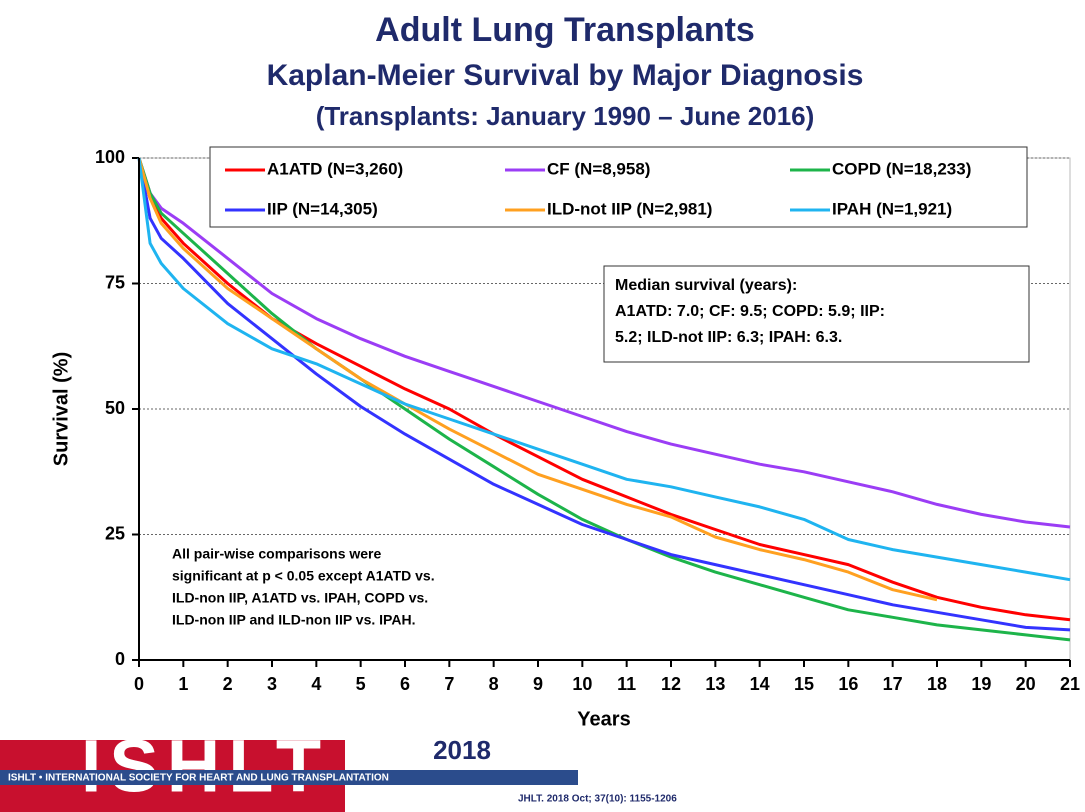 This screenshot has width=1085, height=812. What do you see at coordinates (629, 208) in the screenshot?
I see `legend-label: ILD-not IIP (N=2,981)` at bounding box center [629, 208].